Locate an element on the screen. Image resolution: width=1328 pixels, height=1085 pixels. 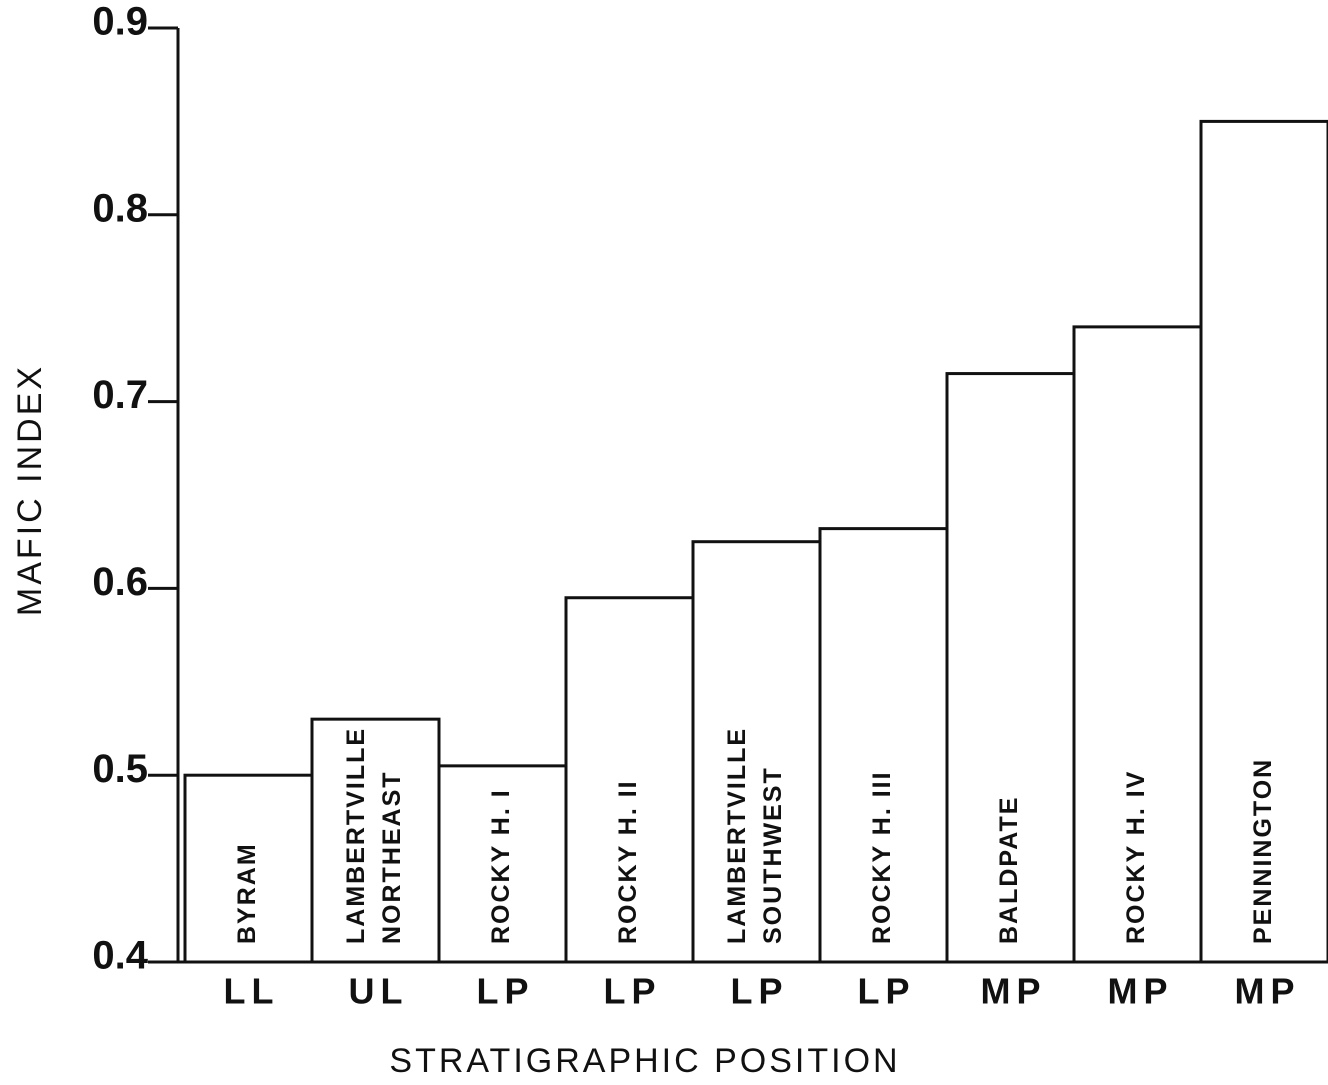
x-tick-label: UL is located at coordinates (379, 991).